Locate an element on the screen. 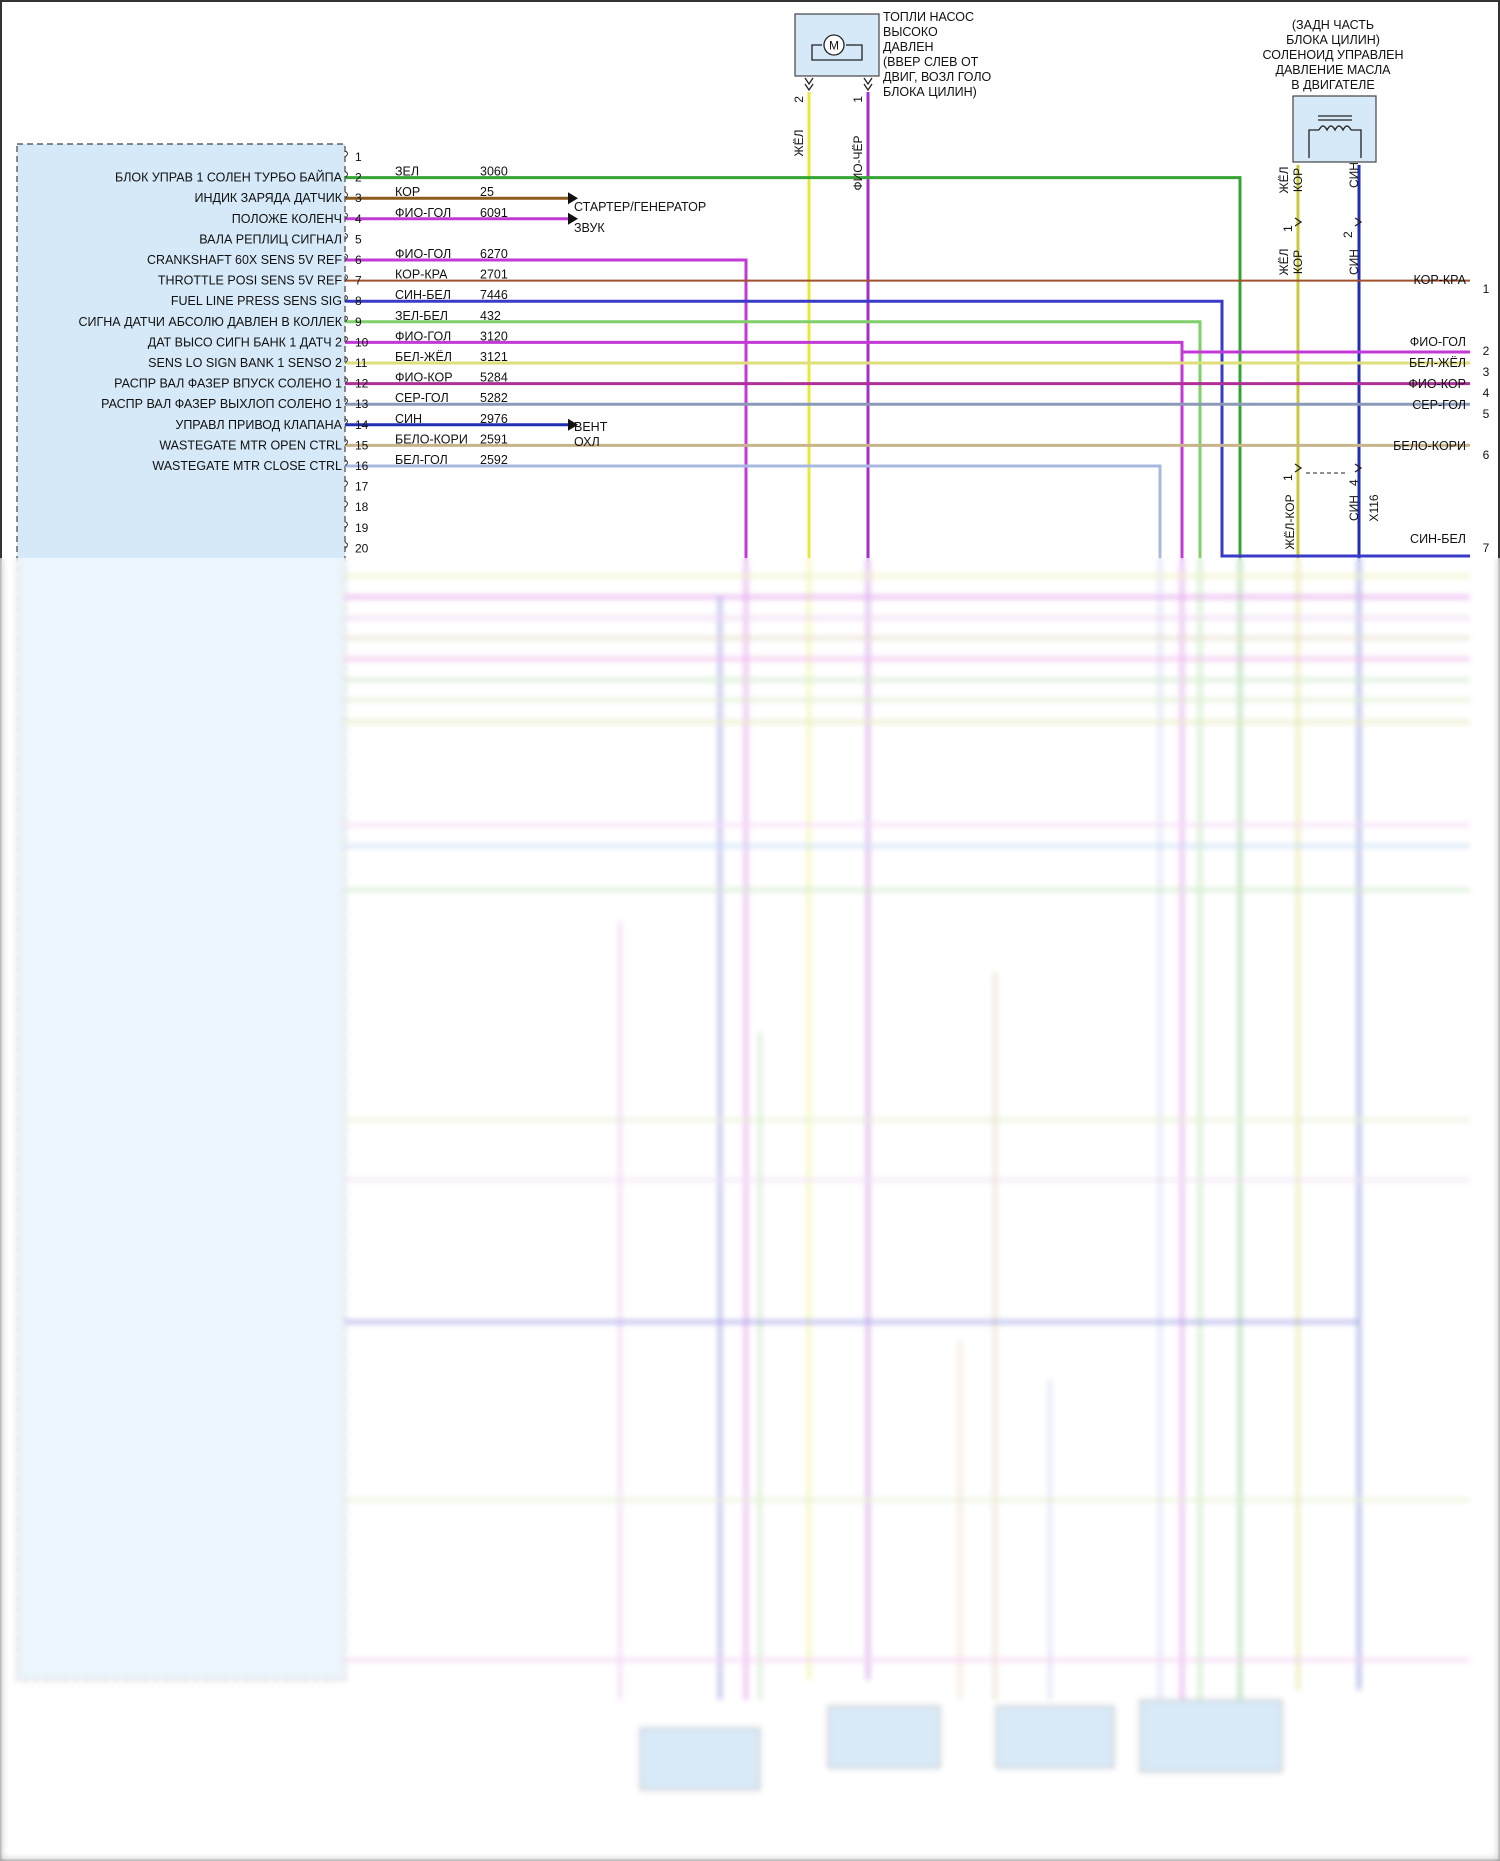  solenoid-wire-upper-1a: ЖЁЛ is located at coordinates (1284, 180).